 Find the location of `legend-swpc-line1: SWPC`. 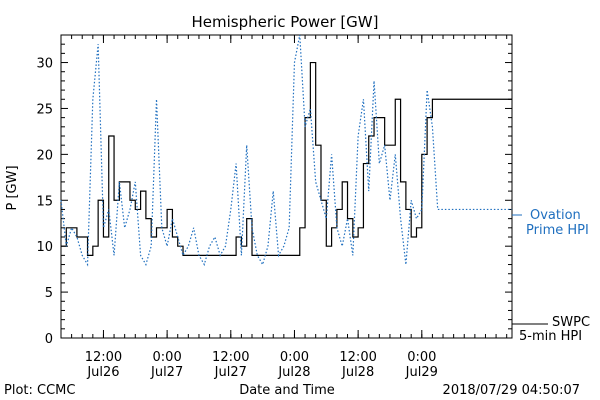

legend-swpc-line1: SWPC is located at coordinates (571, 322).